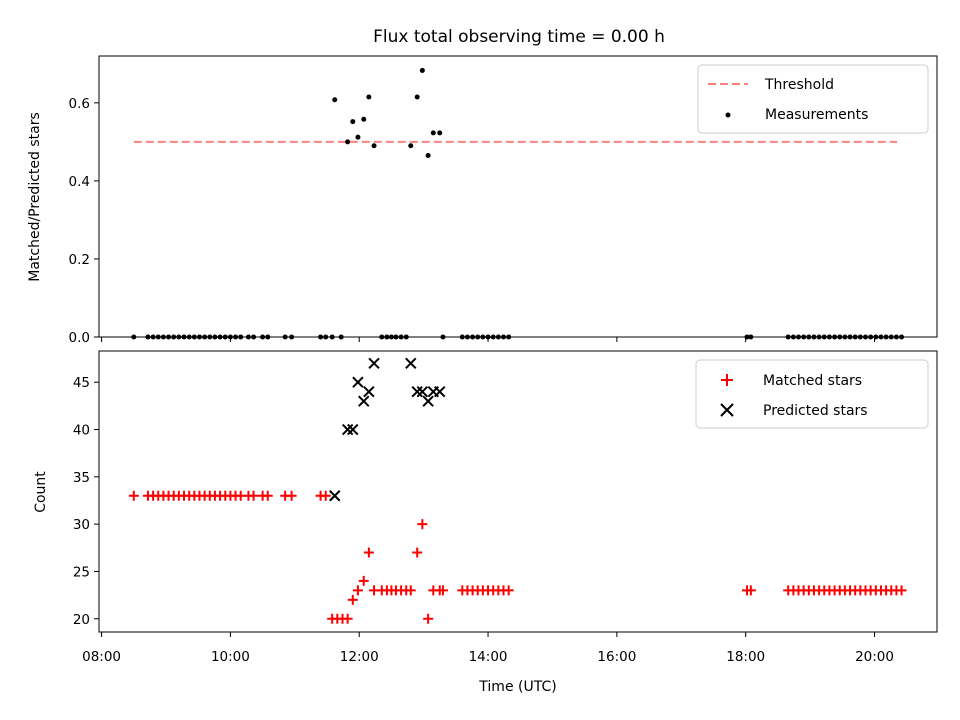 Image resolution: width=960 pixels, height=720 pixels. I want to click on count-legend: Matched stars Predicted stars, so click(812, 394).